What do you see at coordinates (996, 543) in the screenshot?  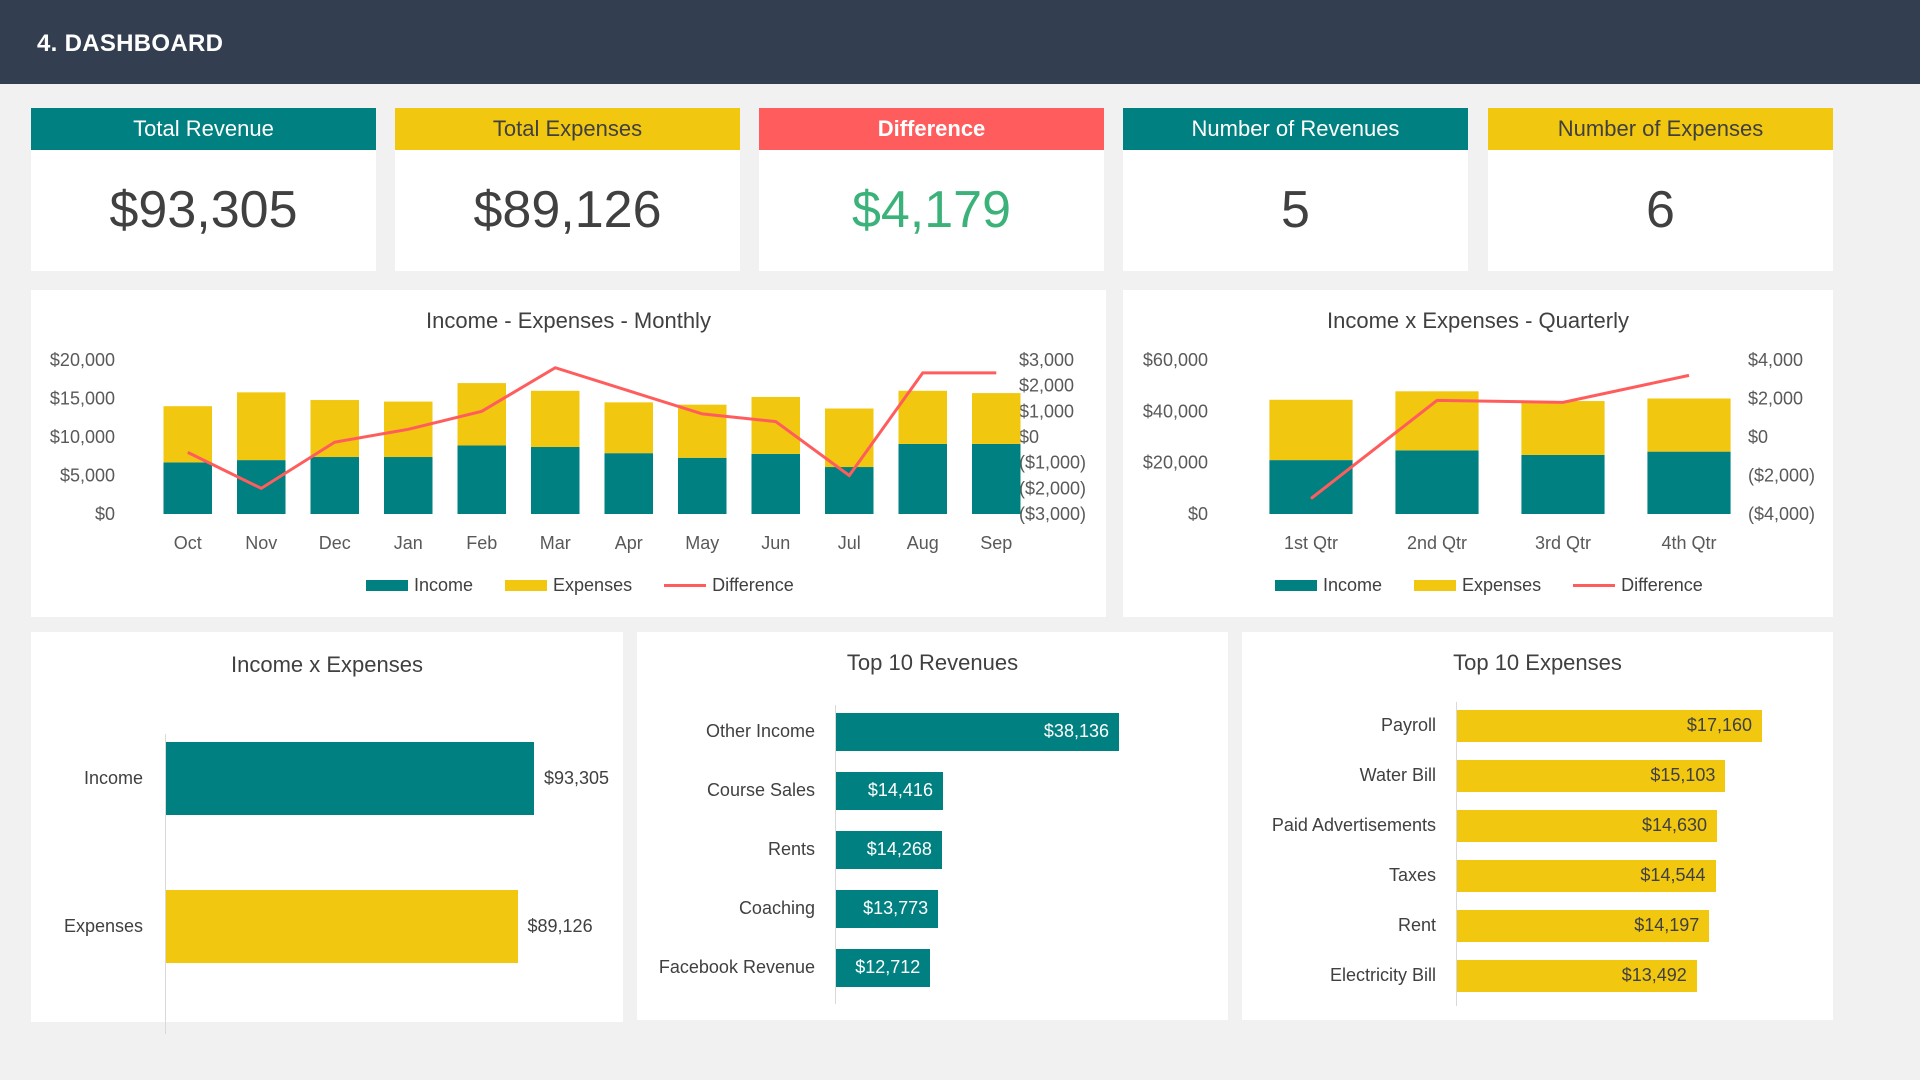 I see `x-tick-label: Sep` at bounding box center [996, 543].